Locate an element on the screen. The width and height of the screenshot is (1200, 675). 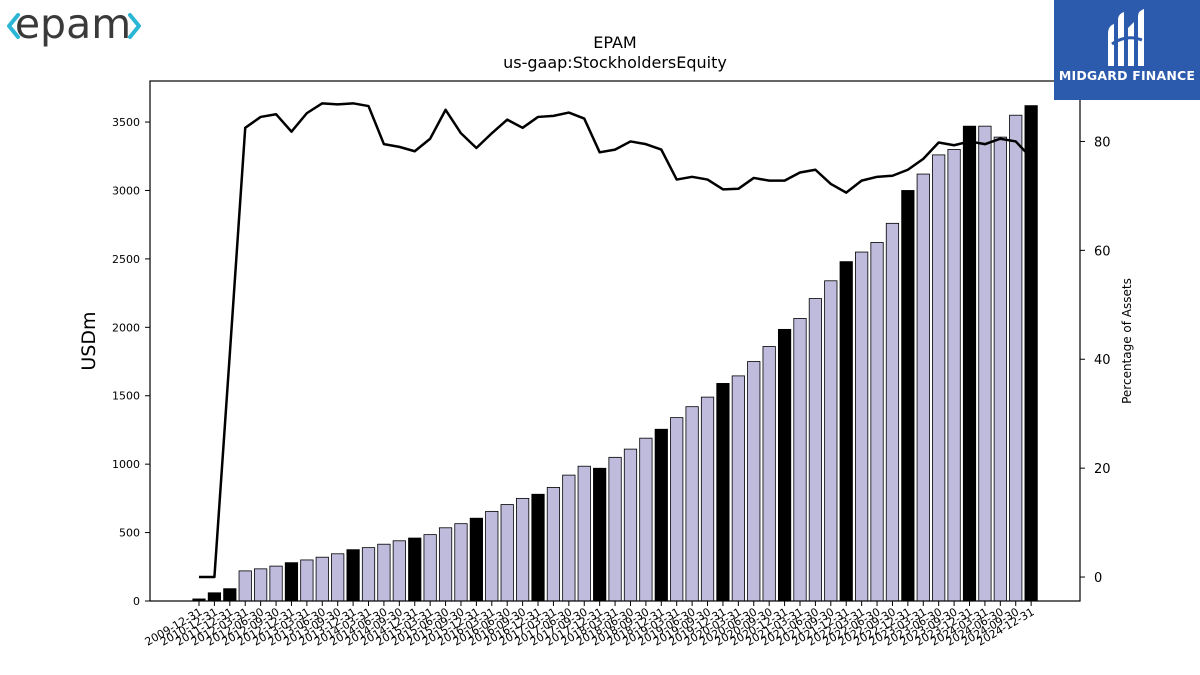
right-tick-label: 60 is located at coordinates (1102, 251).